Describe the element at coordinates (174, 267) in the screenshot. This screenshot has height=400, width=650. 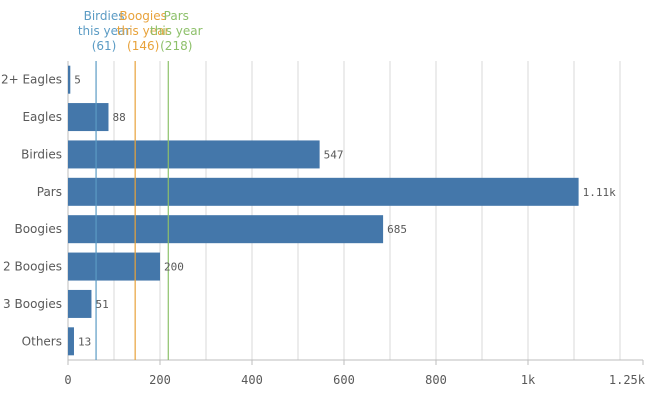
I see `data-label: 200` at that location.